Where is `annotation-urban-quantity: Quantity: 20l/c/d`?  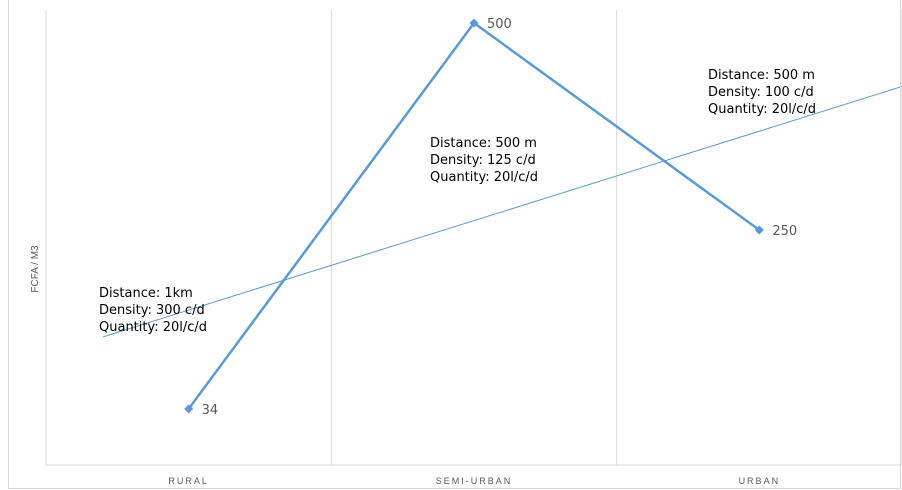
annotation-urban-quantity: Quantity: 20l/c/d is located at coordinates (762, 109).